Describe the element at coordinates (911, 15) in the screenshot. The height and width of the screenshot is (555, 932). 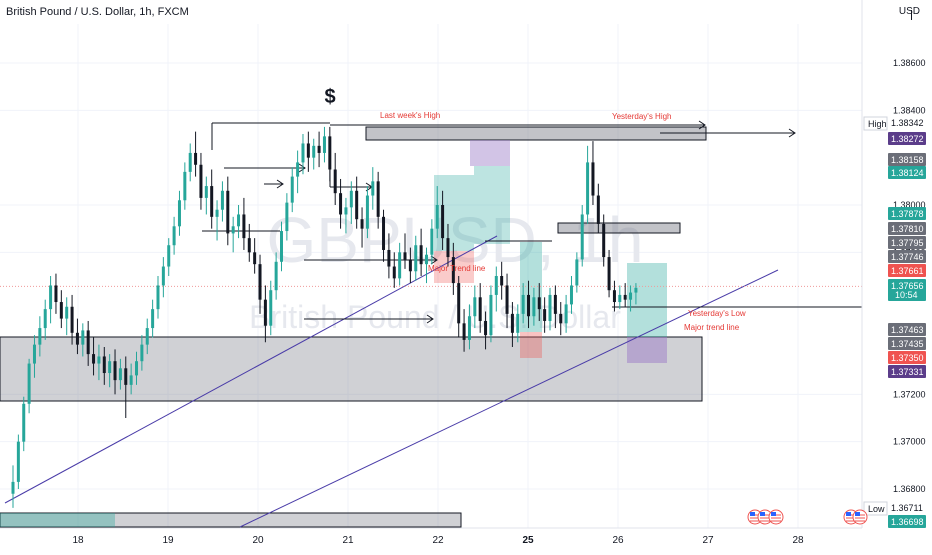
I see `currency-divider` at that location.